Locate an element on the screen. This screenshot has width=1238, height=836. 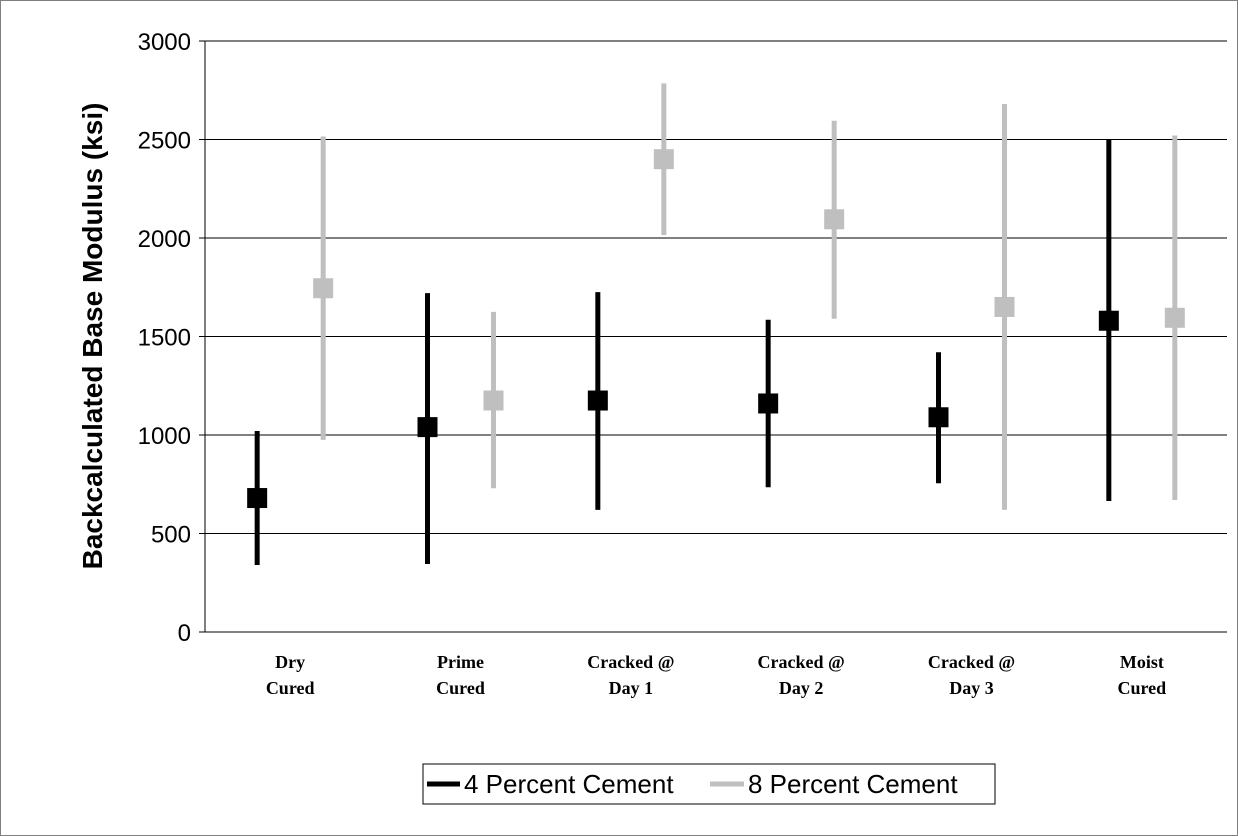
y-tick-labels: 0 500 1000 1500 2000 2500 3000 is located at coordinates (164, 338).